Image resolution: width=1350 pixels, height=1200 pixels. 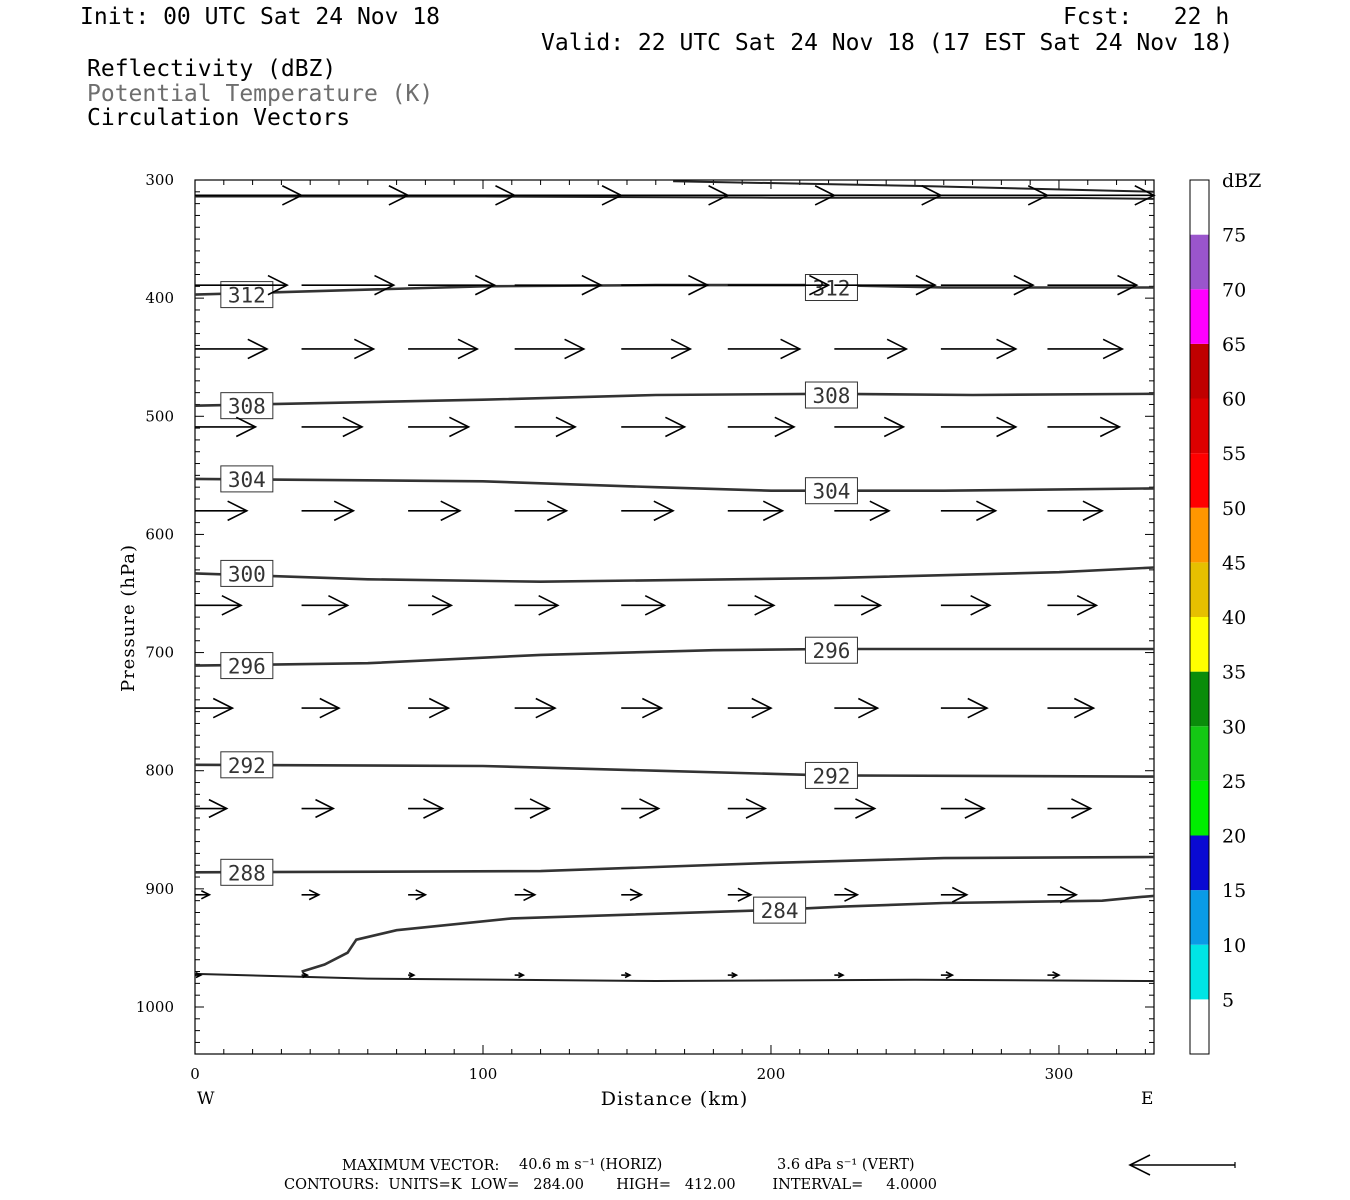 What do you see at coordinates (1146, 17) in the screenshot?
I see `forecast-hour: Fcst: 22 h` at bounding box center [1146, 17].